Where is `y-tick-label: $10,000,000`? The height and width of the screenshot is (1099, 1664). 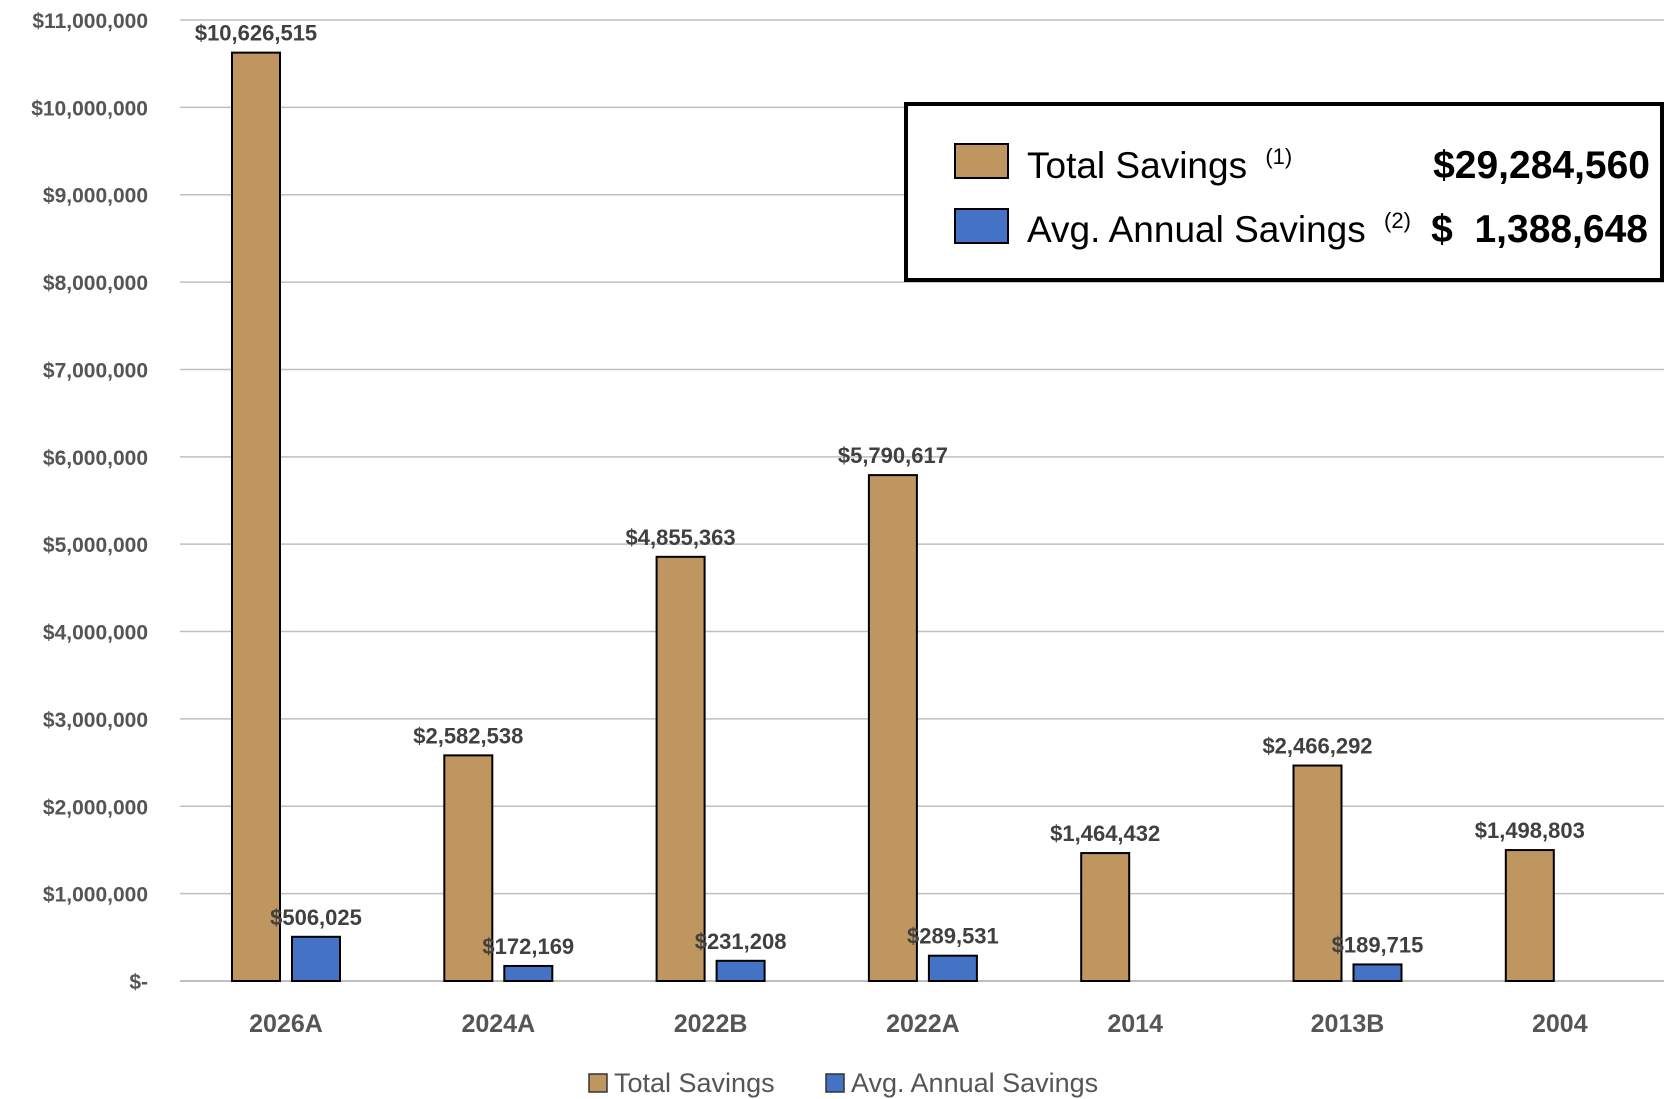
y-tick-label: $10,000,000 is located at coordinates (89, 108).